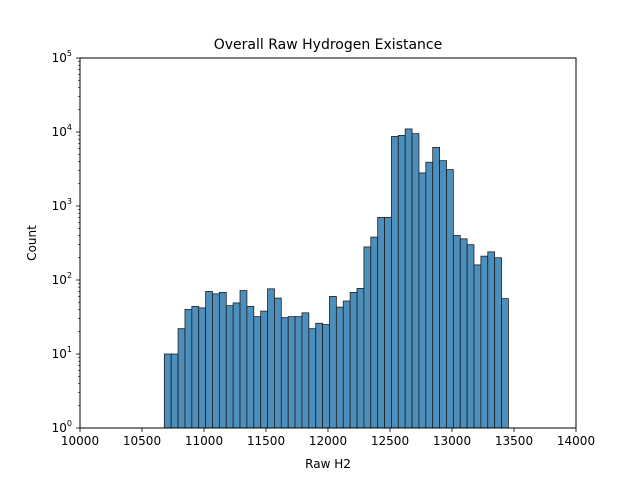 This screenshot has width=640, height=480. What do you see at coordinates (62, 131) in the screenshot?
I see `y-tick-label: 10⁴` at bounding box center [62, 131].